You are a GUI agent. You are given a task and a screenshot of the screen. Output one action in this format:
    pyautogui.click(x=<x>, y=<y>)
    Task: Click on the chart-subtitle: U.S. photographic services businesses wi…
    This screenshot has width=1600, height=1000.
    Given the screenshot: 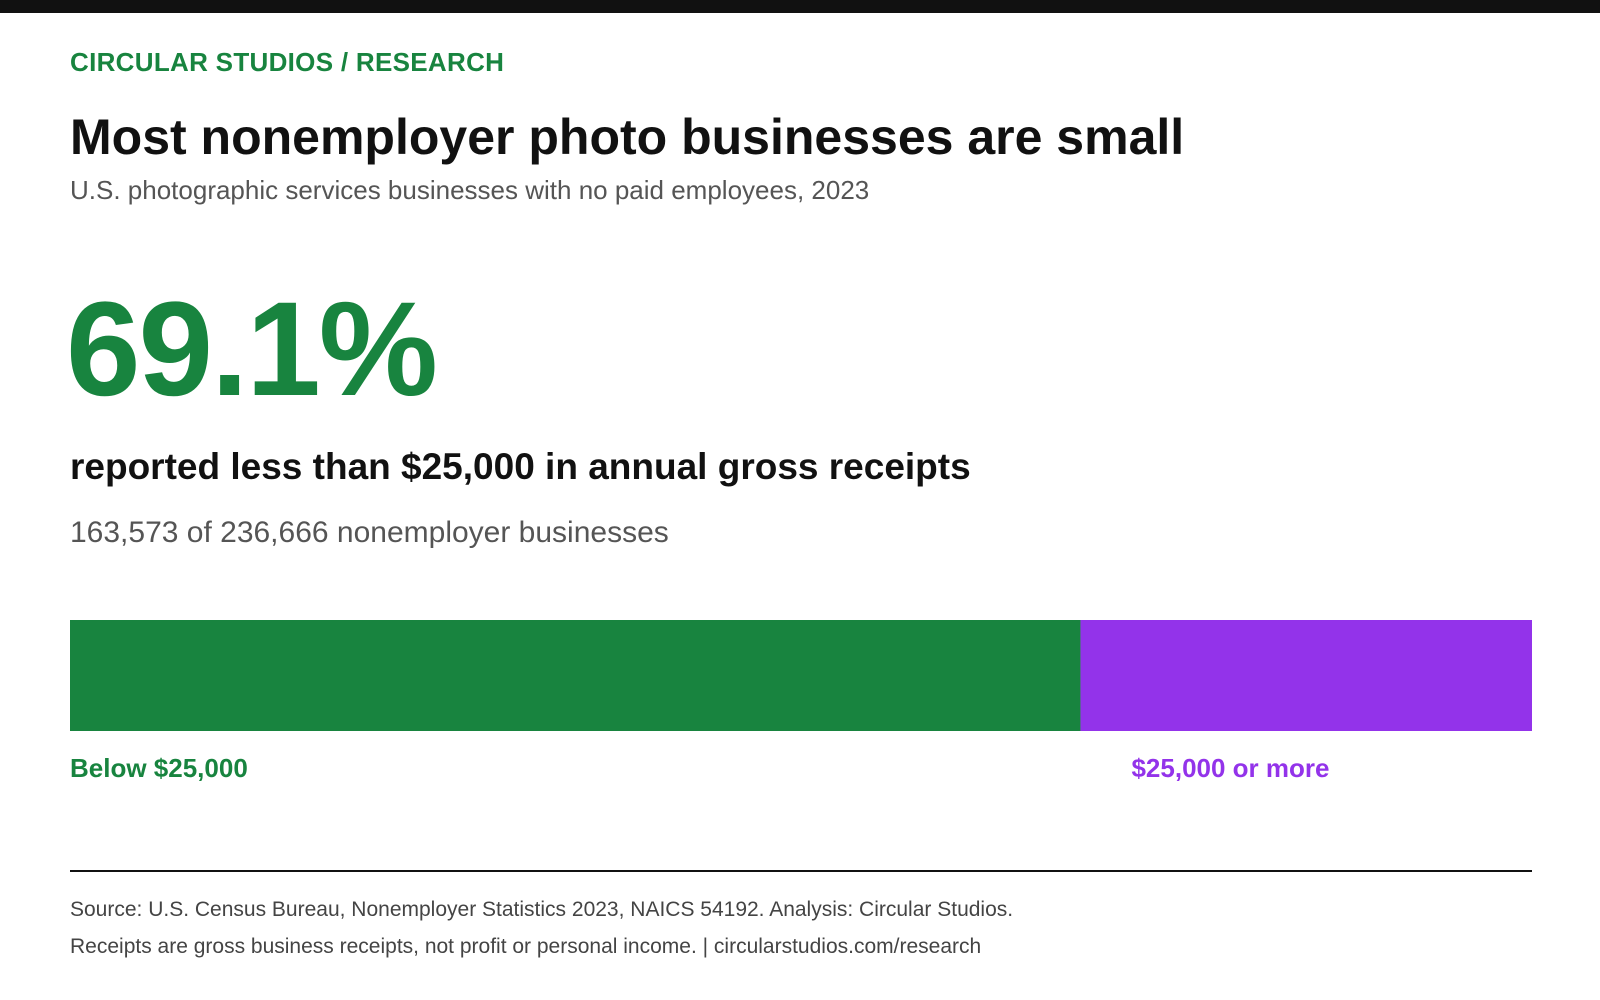 What is the action you would take?
    pyautogui.click(x=470, y=190)
    